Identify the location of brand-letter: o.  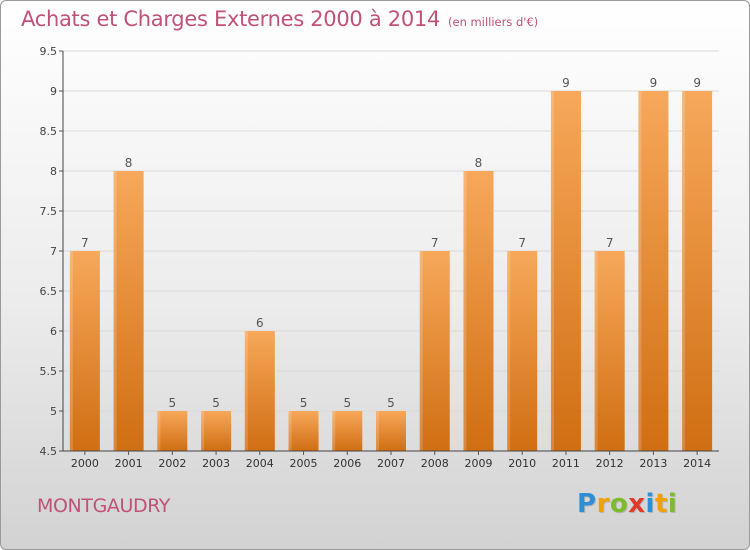
(619, 504).